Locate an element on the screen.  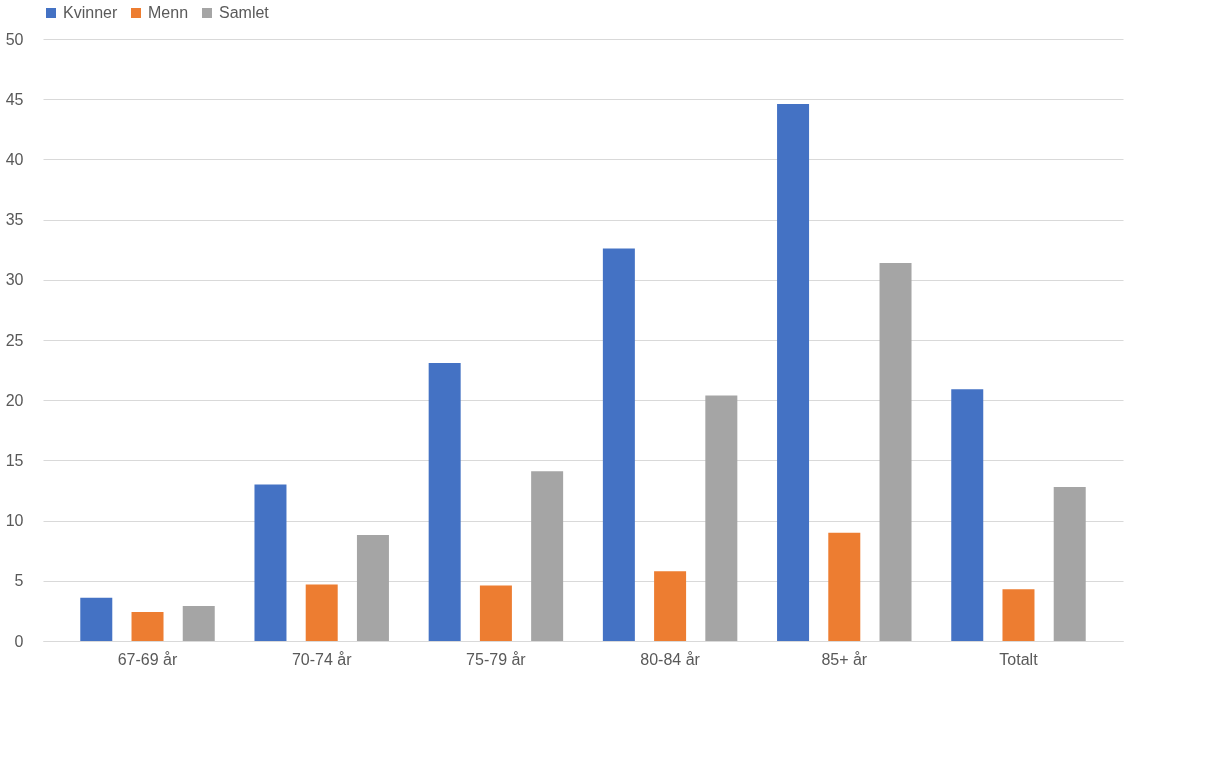
y-tick-label: 10 is located at coordinates (14, 521).